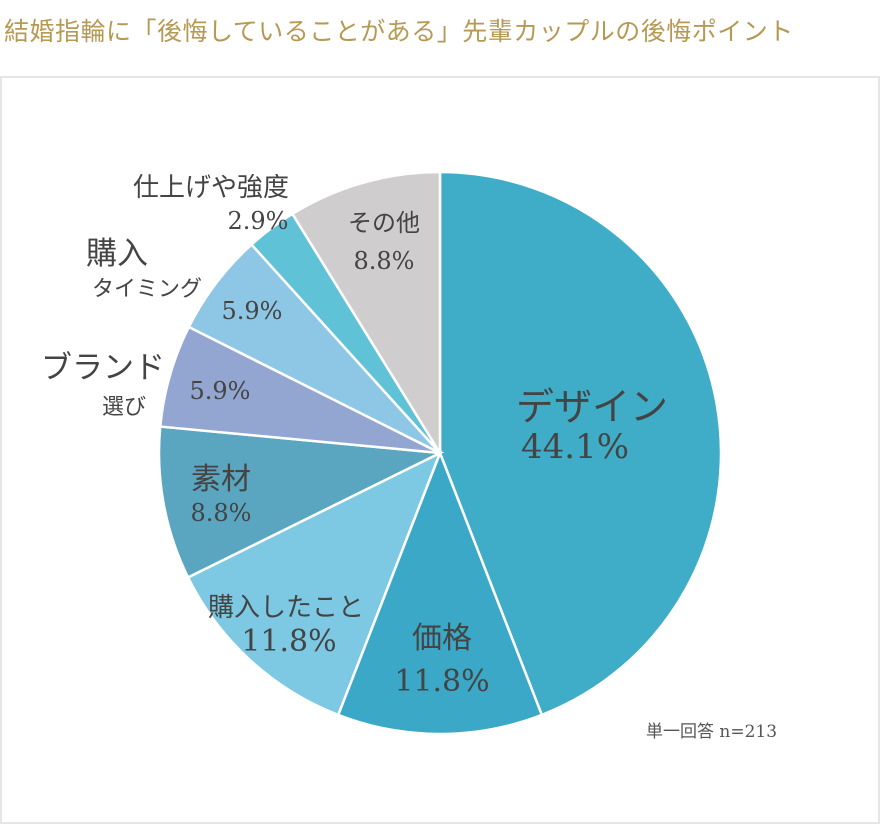 The width and height of the screenshot is (884, 828). I want to click on slice-value-7: 2.9%, so click(258, 221).